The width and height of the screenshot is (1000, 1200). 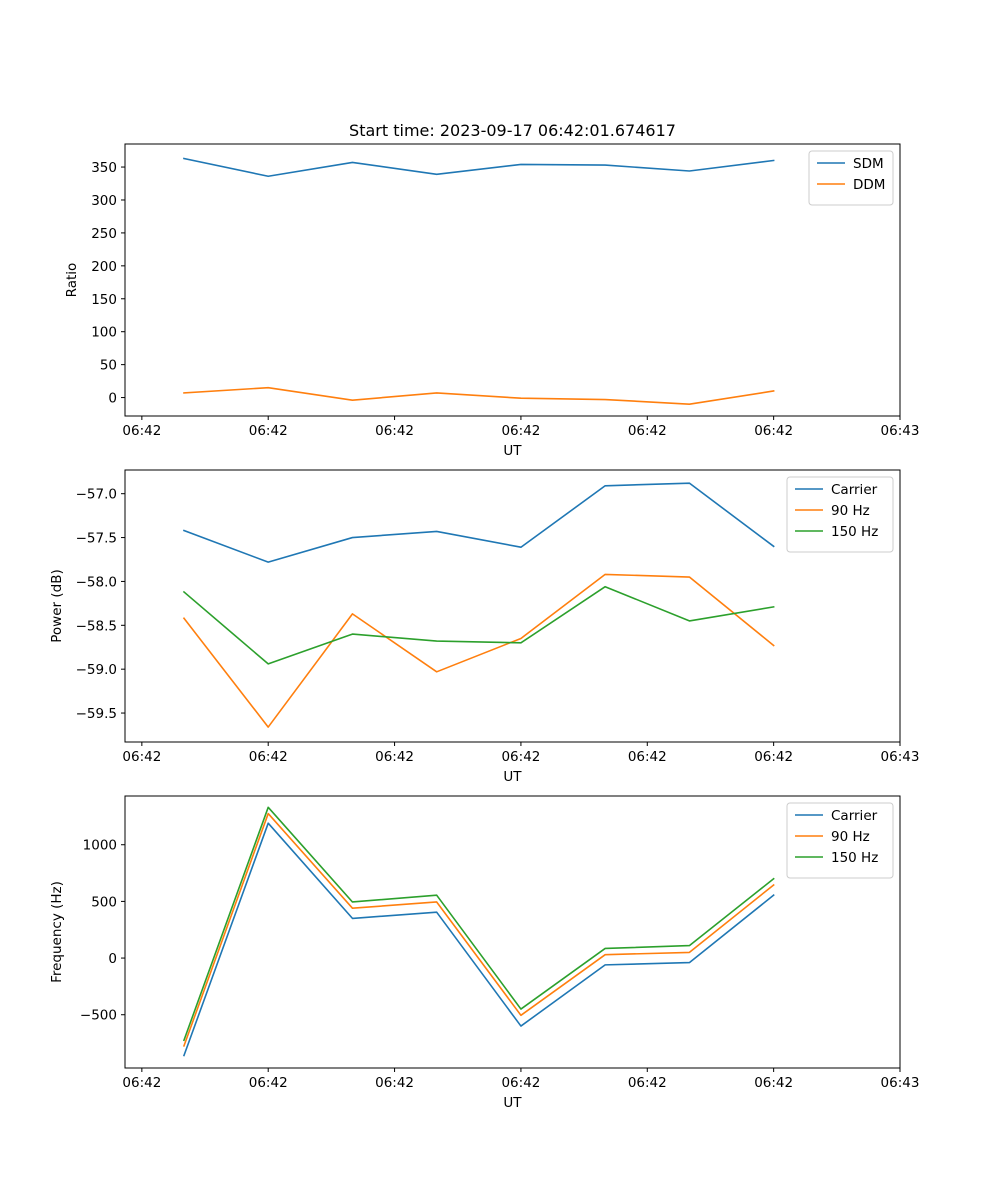 What do you see at coordinates (104, 333) in the screenshot?
I see `y-tick-label: 100` at bounding box center [104, 333].